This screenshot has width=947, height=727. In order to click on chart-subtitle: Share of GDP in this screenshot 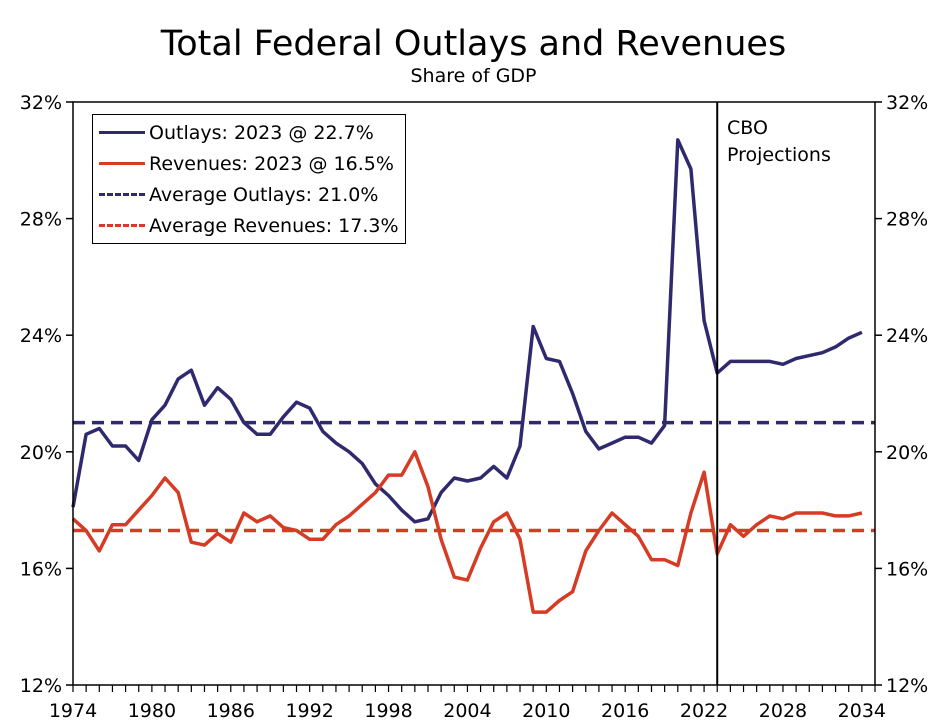, I will do `click(473, 76)`.